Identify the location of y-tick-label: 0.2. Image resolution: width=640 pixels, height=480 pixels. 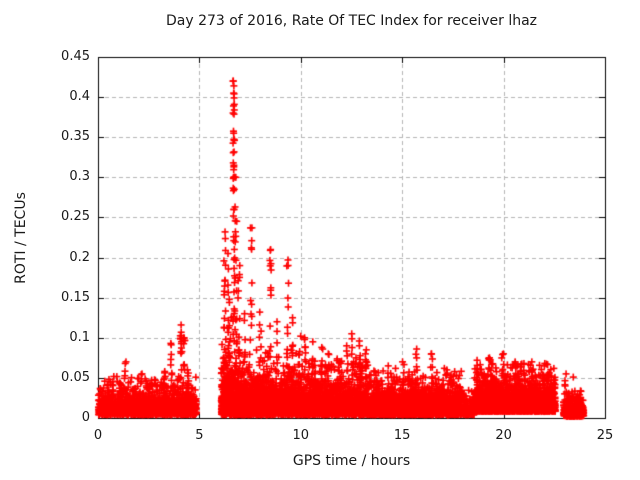
(79, 257).